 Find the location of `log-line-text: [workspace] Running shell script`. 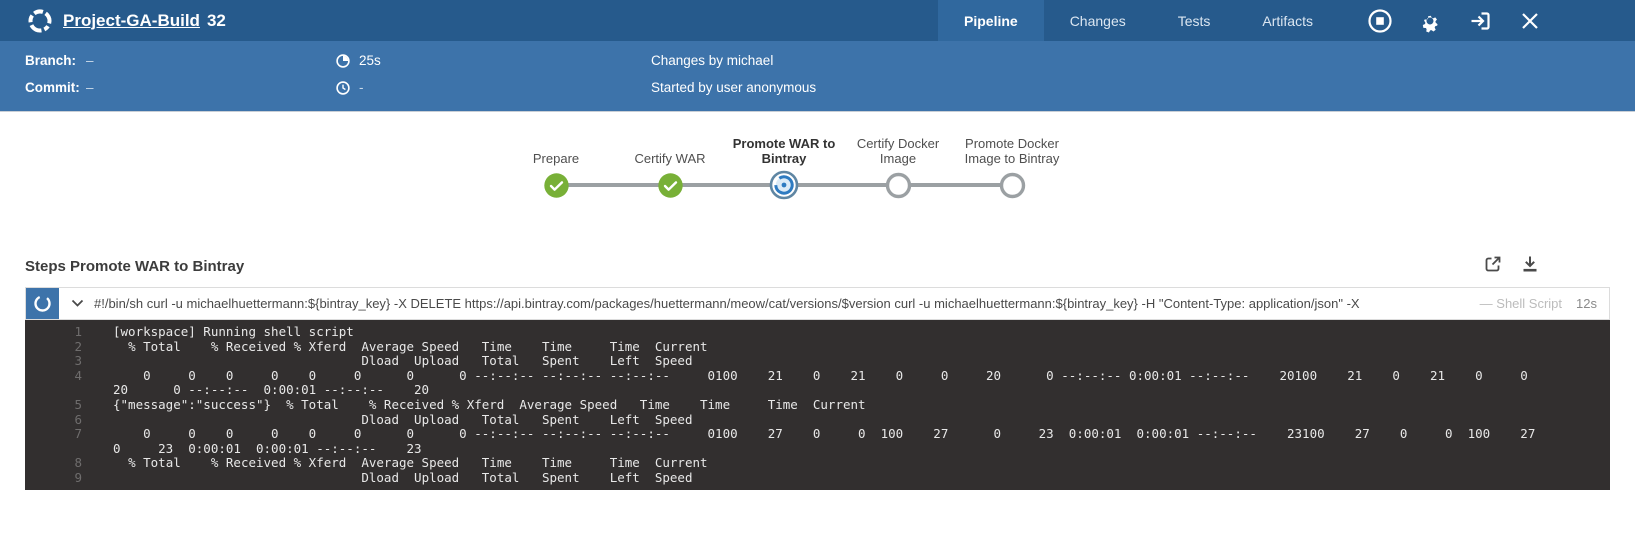

log-line-text: [workspace] Running shell script is located at coordinates (233, 331).